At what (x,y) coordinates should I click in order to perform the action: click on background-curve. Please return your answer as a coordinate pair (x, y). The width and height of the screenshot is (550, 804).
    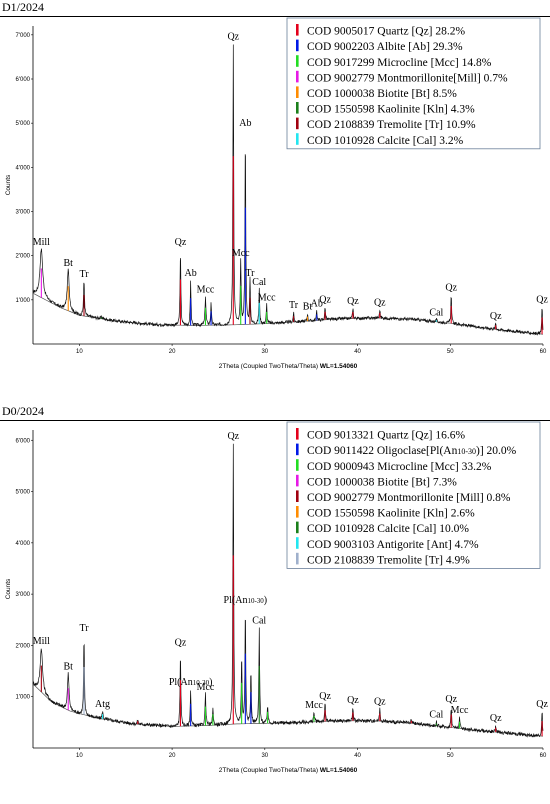
    Looking at the image, I should click on (288, 313).